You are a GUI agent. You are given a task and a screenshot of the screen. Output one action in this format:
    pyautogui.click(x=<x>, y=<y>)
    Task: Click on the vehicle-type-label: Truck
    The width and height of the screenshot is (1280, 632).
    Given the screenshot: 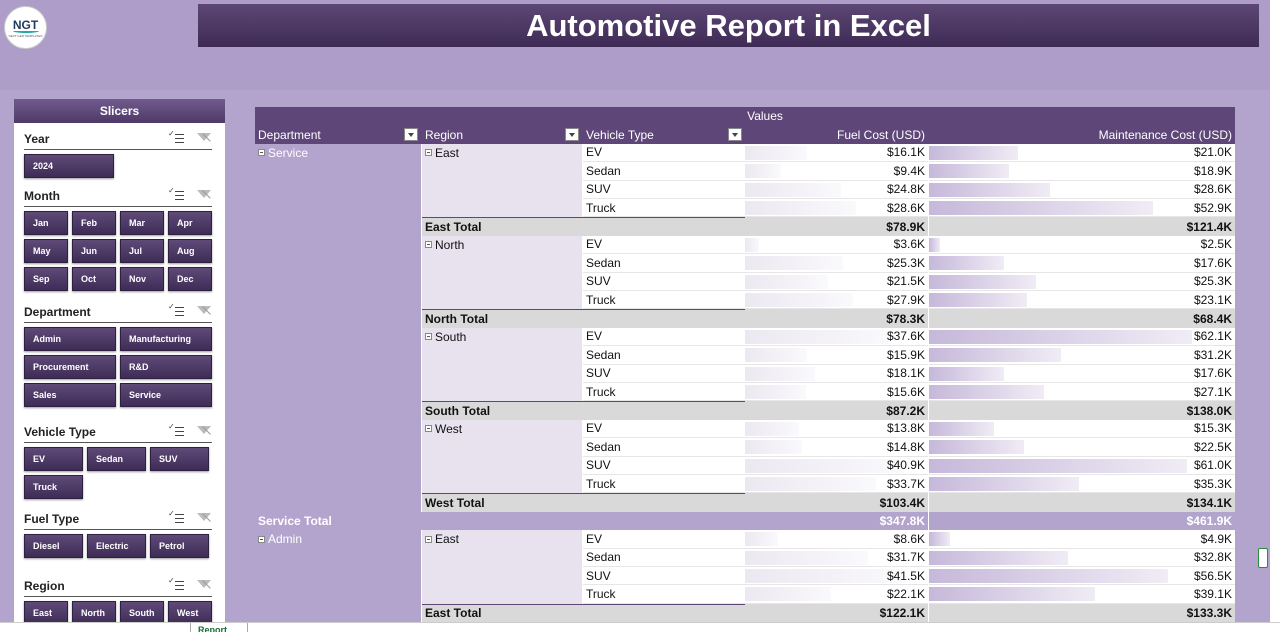 What is the action you would take?
    pyautogui.click(x=601, y=483)
    